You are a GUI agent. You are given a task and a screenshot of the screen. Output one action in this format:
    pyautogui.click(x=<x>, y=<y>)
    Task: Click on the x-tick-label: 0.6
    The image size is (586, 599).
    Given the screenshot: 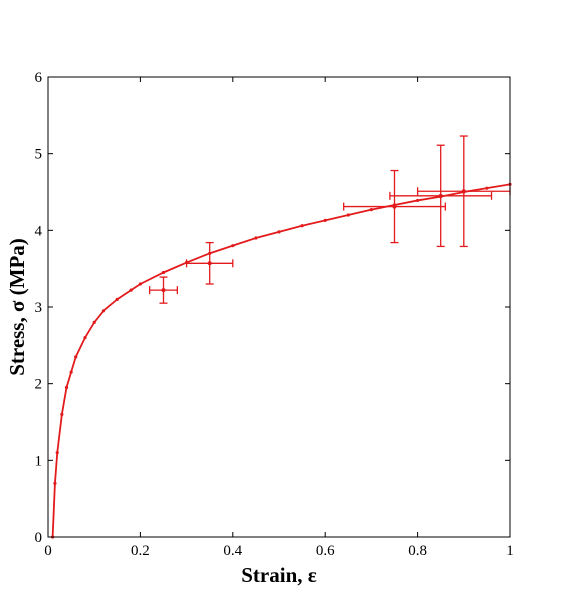 What is the action you would take?
    pyautogui.click(x=325, y=551)
    